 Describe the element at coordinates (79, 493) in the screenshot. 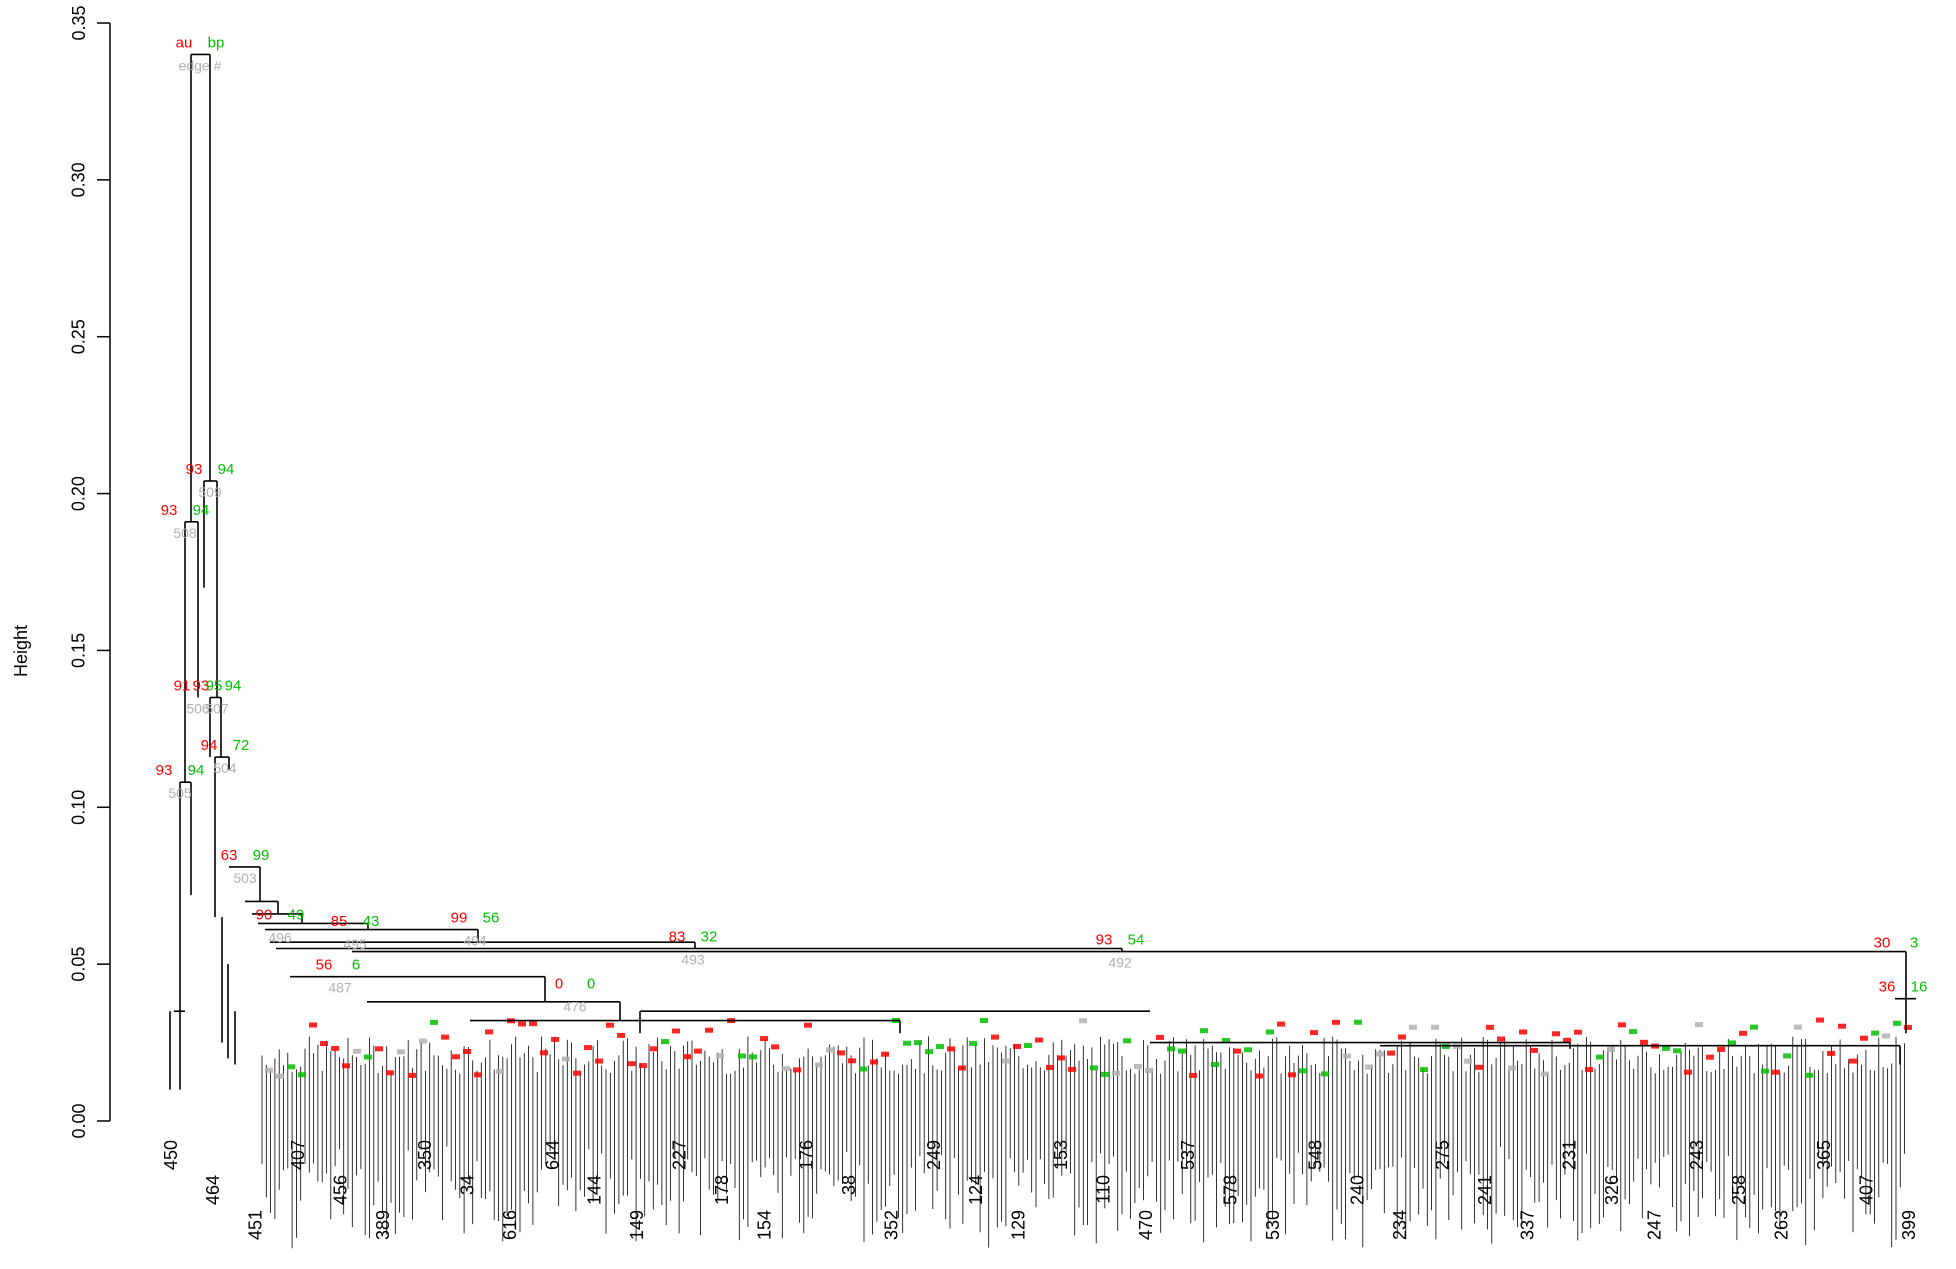

I see `y-tick-label: 0.20` at that location.